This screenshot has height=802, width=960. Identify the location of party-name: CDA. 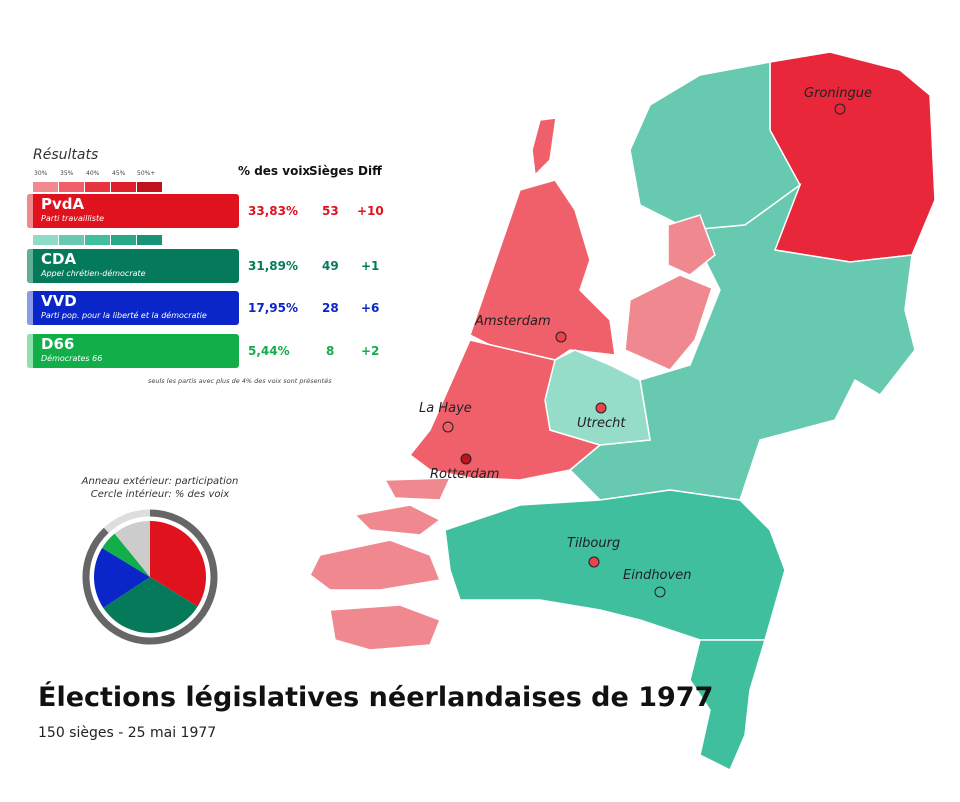
(59, 259).